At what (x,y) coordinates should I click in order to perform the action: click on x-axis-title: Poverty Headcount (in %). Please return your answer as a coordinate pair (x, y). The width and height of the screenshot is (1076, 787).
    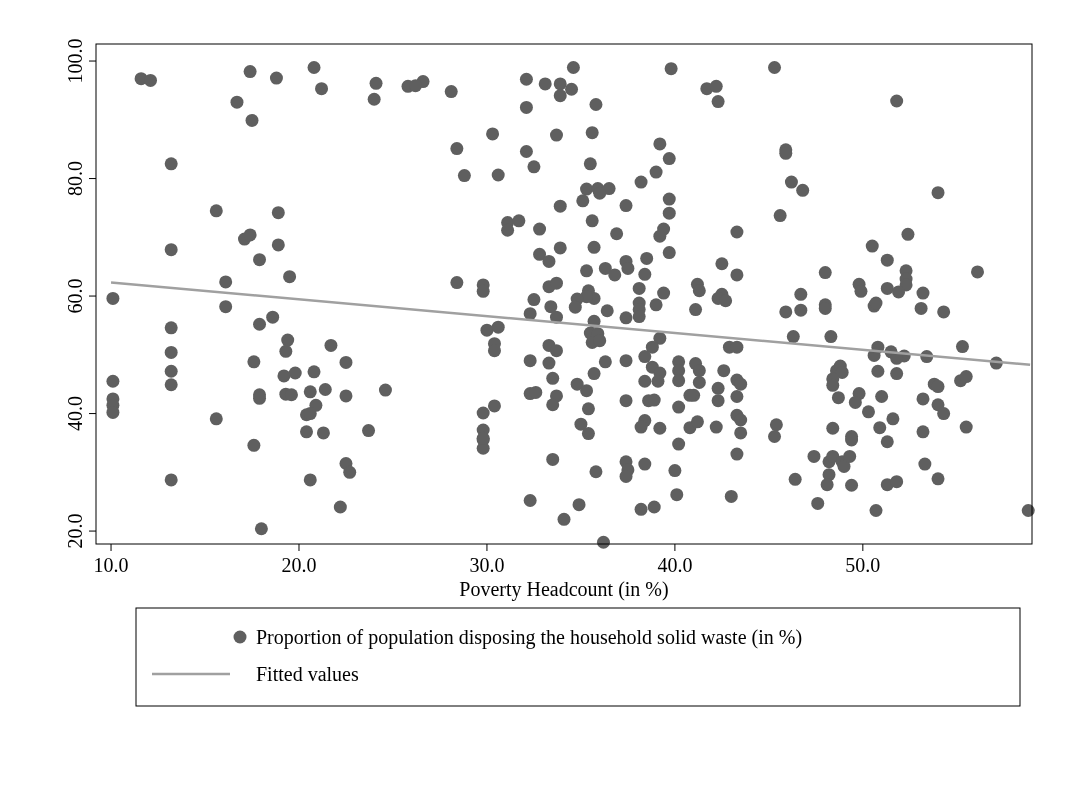
    Looking at the image, I should click on (564, 589).